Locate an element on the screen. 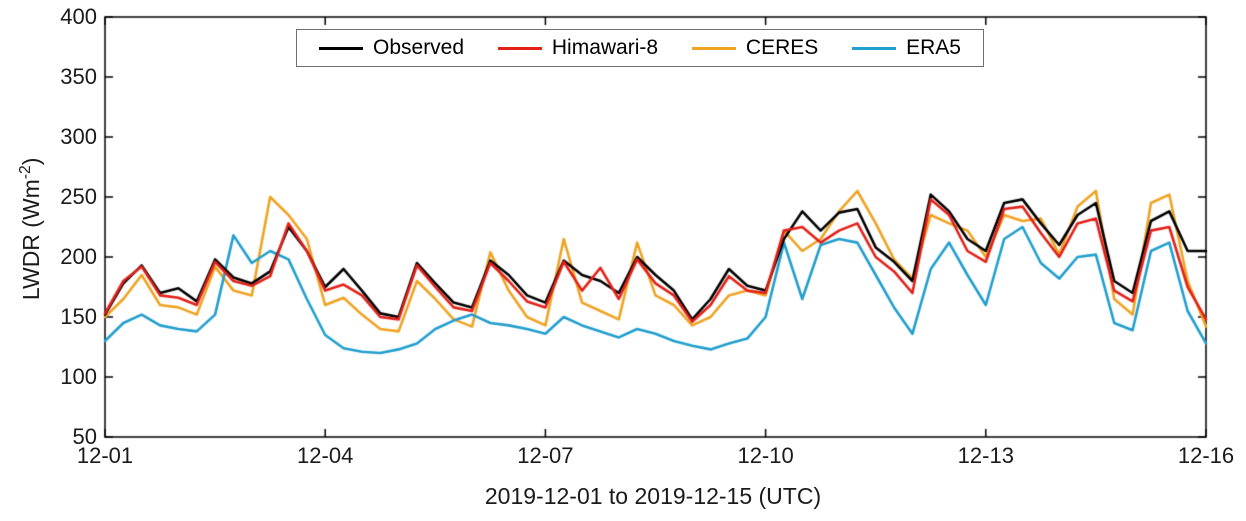  legend-label-observed: Observed is located at coordinates (419, 47).